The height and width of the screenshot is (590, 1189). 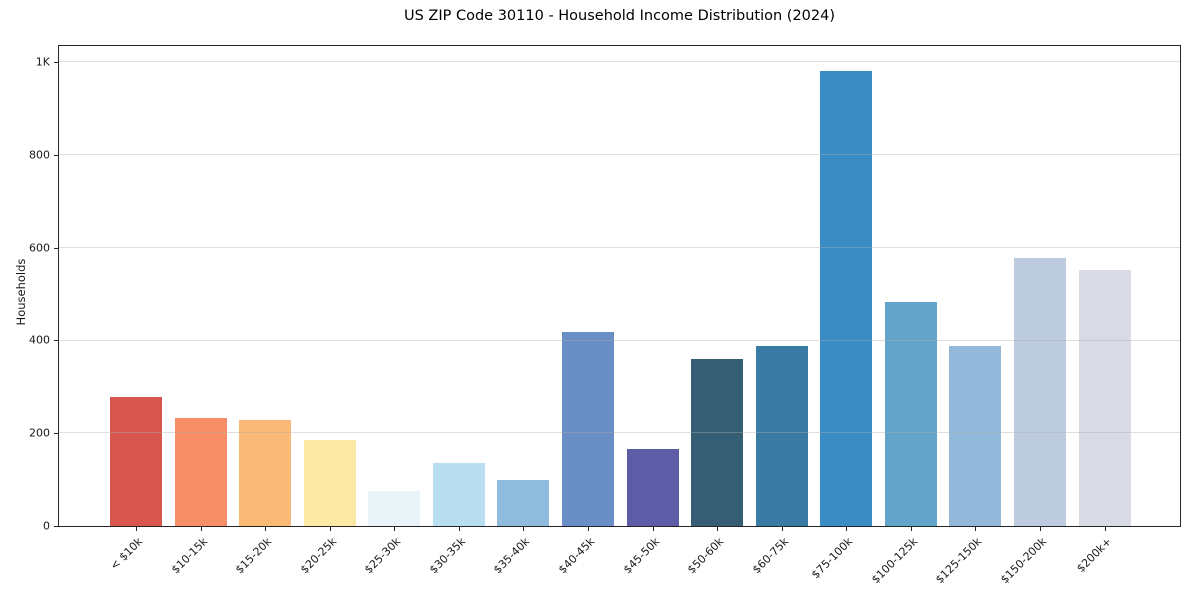 What do you see at coordinates (1093, 555) in the screenshot?
I see `x-tick-label: $200k+` at bounding box center [1093, 555].